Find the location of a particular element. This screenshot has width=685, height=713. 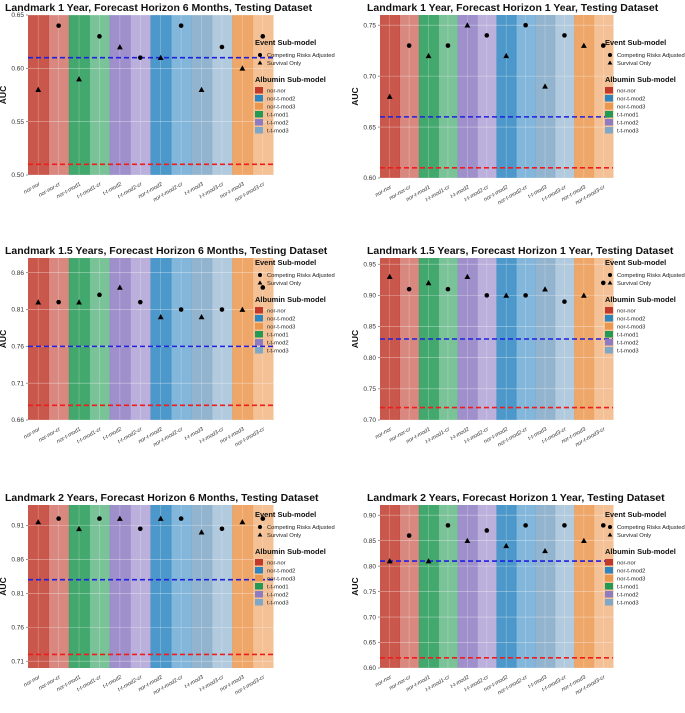

y-tick-label: 0.85 is located at coordinates (369, 541).